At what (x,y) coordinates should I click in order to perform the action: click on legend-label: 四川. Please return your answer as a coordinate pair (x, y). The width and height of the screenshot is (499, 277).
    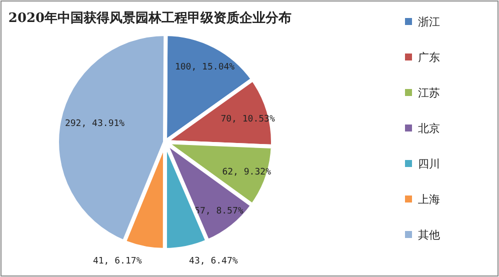
    Looking at the image, I should click on (429, 164).